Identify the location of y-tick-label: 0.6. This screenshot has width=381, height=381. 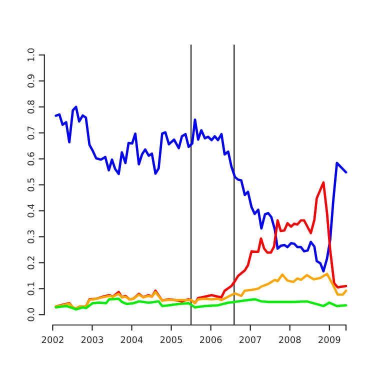
(30, 159).